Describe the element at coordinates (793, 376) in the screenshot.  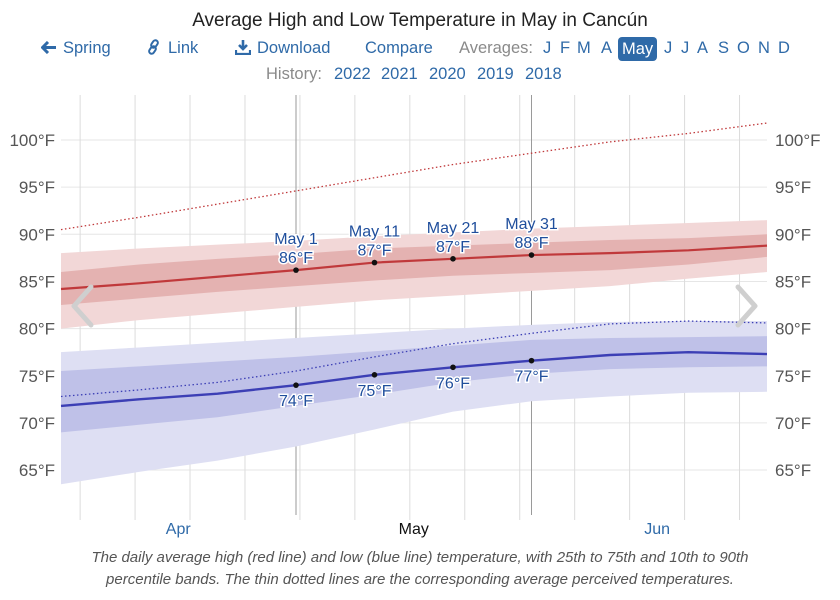
I see `y-tick-label-right: 75°F` at that location.